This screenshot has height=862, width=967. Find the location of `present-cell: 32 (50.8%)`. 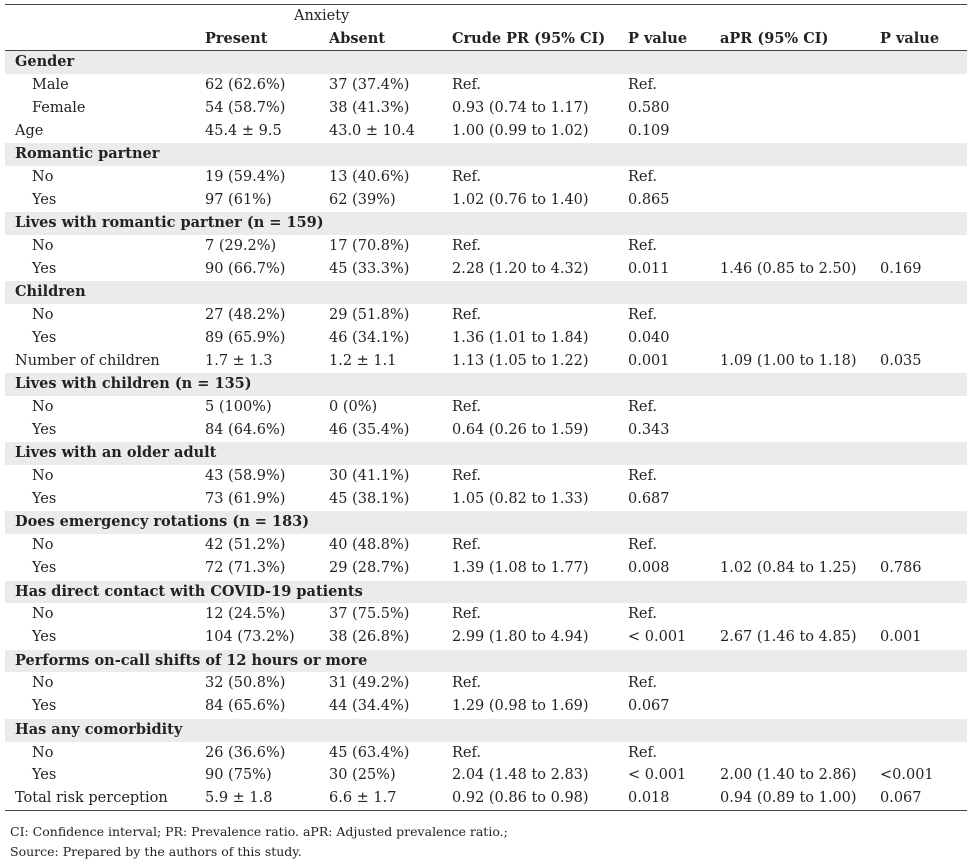

present-cell: 32 (50.8%) is located at coordinates (245, 683).